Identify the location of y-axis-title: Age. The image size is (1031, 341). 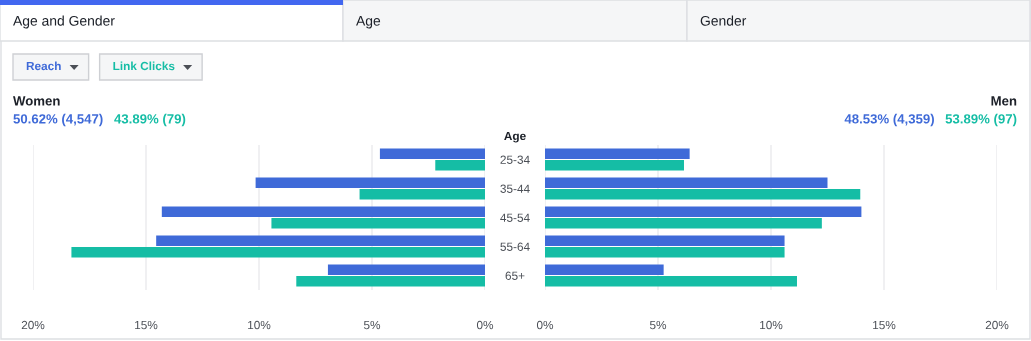
(515, 137).